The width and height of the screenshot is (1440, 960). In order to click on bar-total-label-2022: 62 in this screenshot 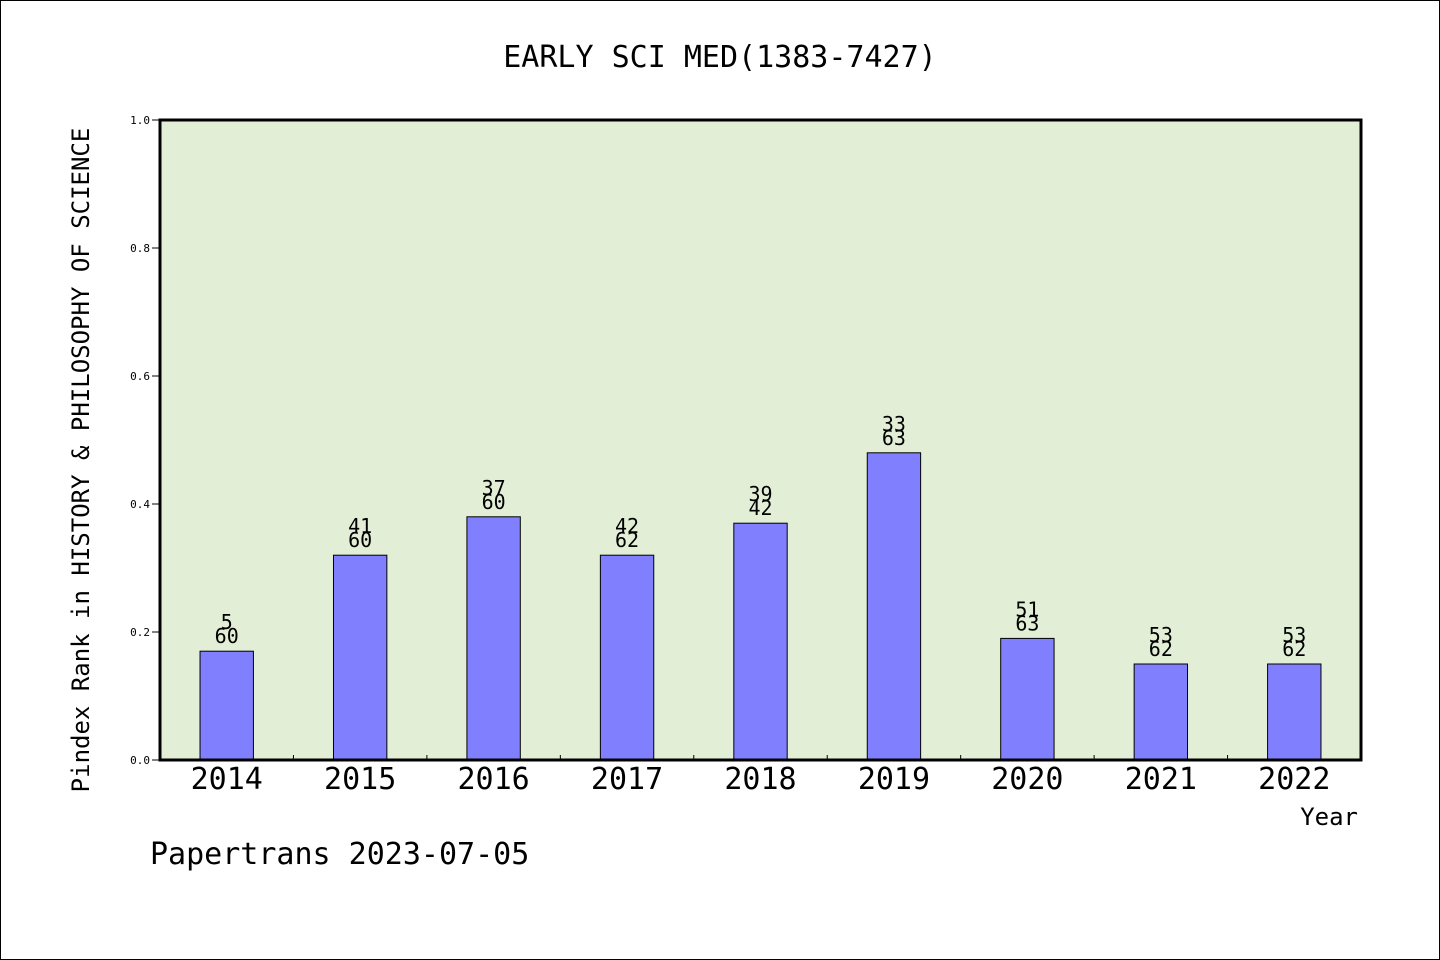, I will do `click(1294, 649)`.